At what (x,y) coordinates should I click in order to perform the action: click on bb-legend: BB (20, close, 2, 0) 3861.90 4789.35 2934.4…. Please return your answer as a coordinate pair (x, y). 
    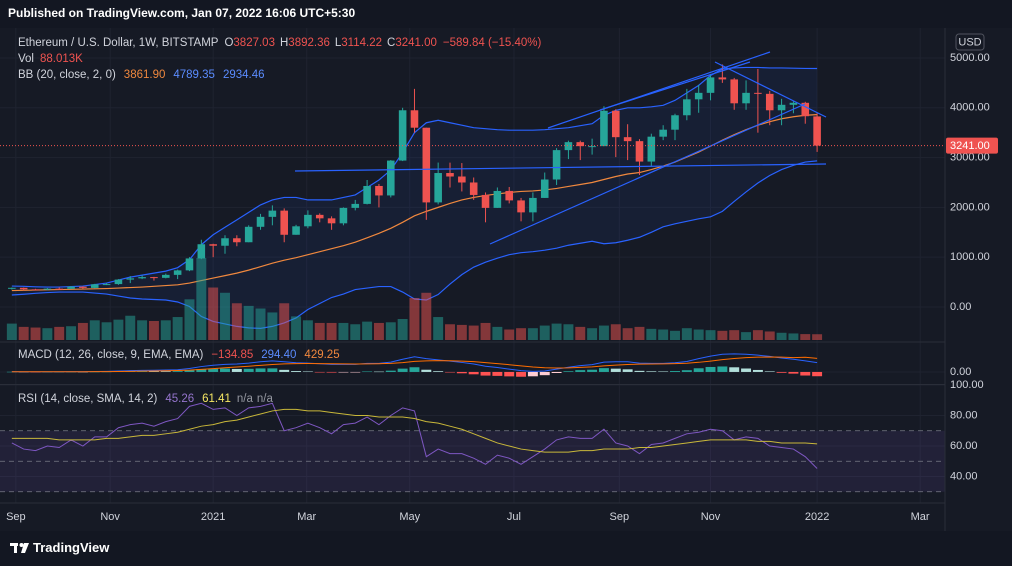
    Looking at the image, I should click on (141, 75).